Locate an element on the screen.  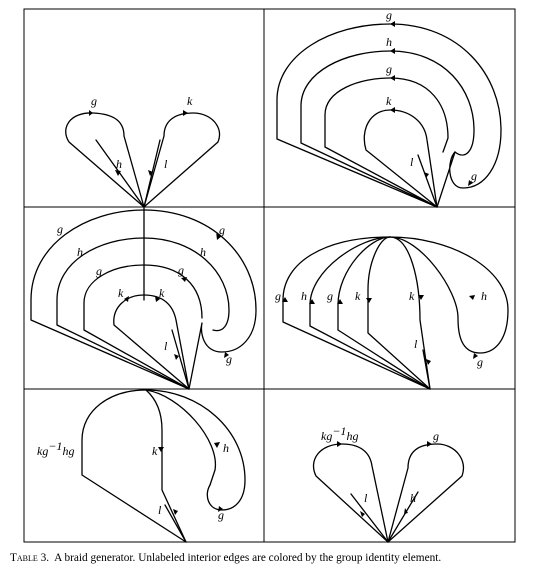
panel-4-outer is located at coordinates (395, 313).